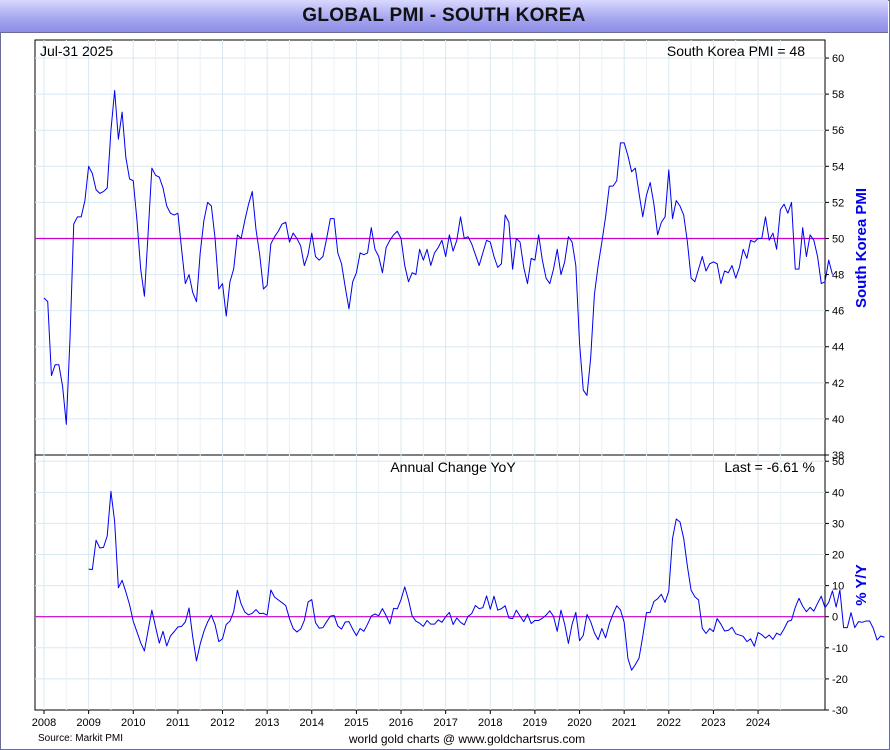  What do you see at coordinates (736, 51) in the screenshot?
I see `pmi-last-label: South Korea PMI = 48` at bounding box center [736, 51].